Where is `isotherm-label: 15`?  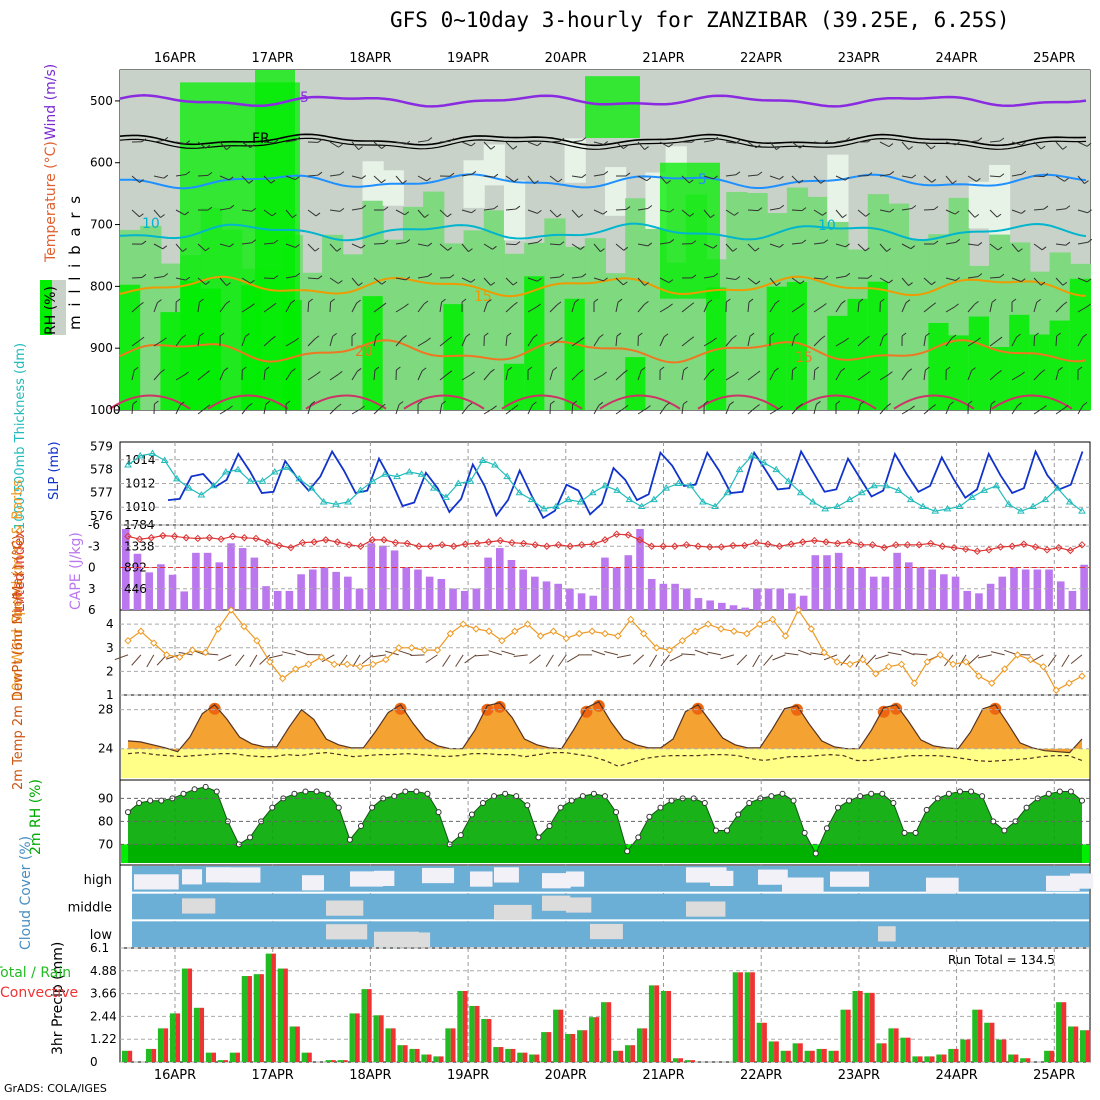 isotherm-label: 15 is located at coordinates (483, 297).